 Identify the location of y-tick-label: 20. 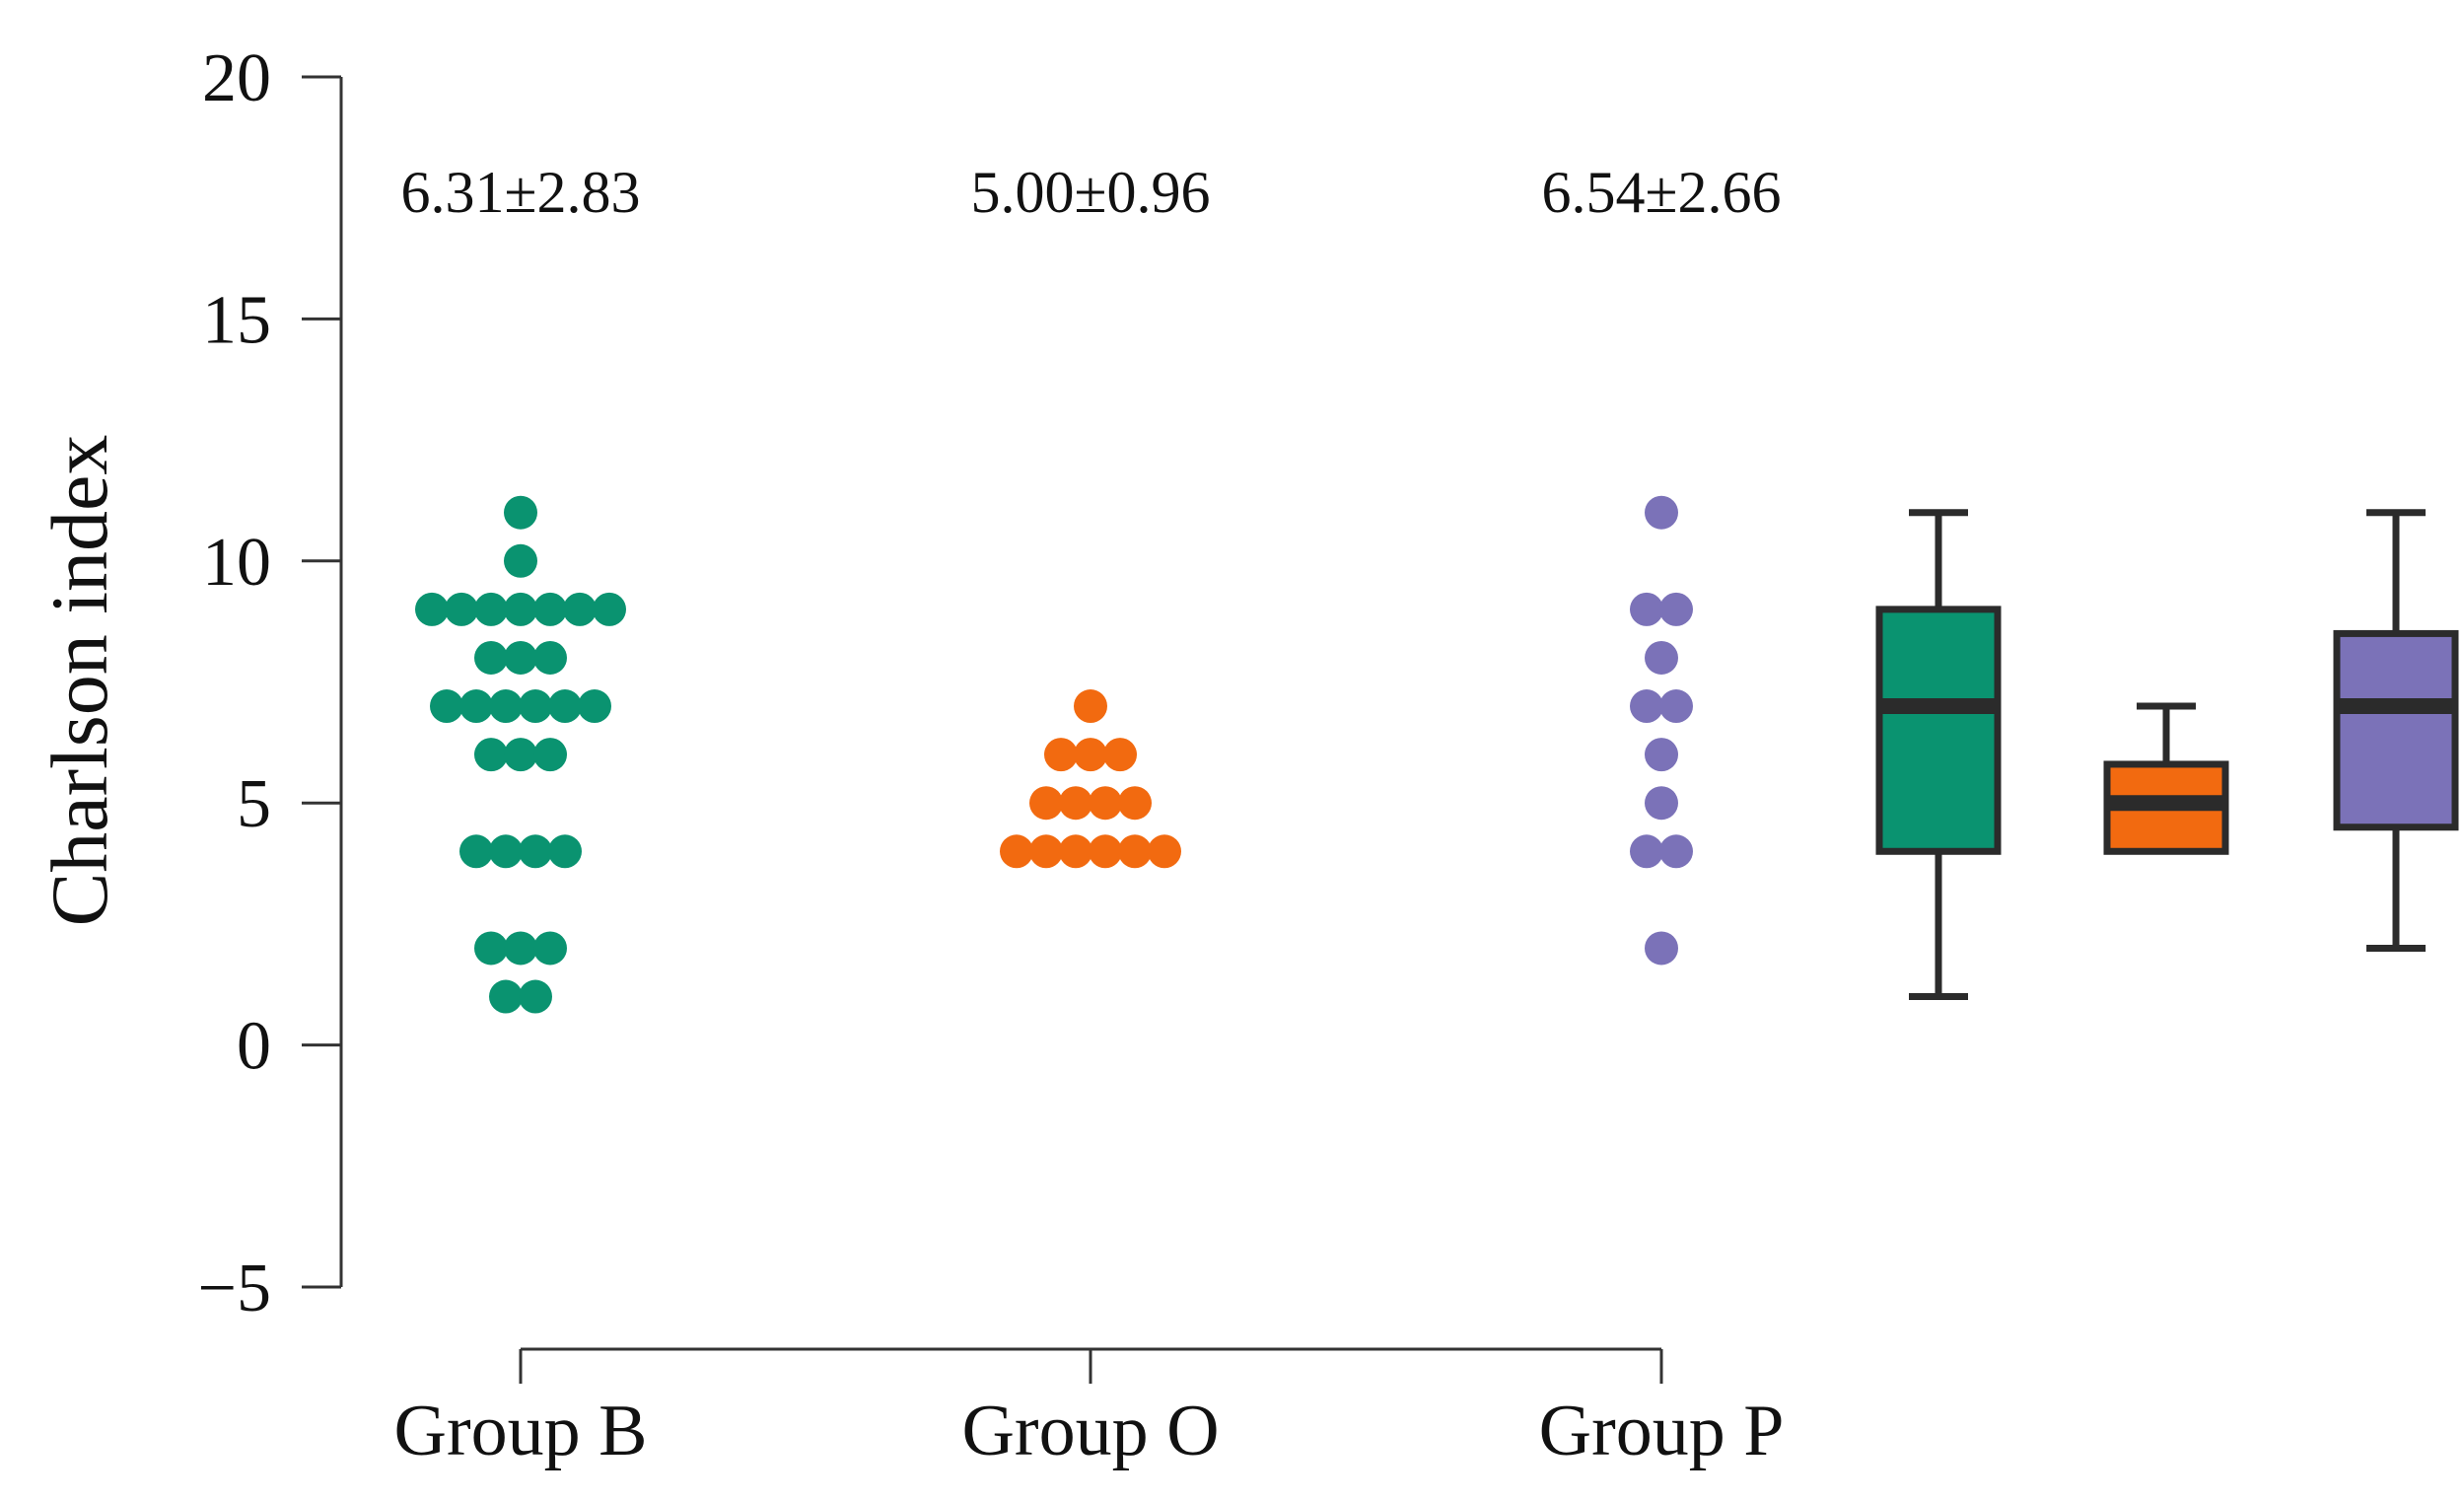
(236, 78).